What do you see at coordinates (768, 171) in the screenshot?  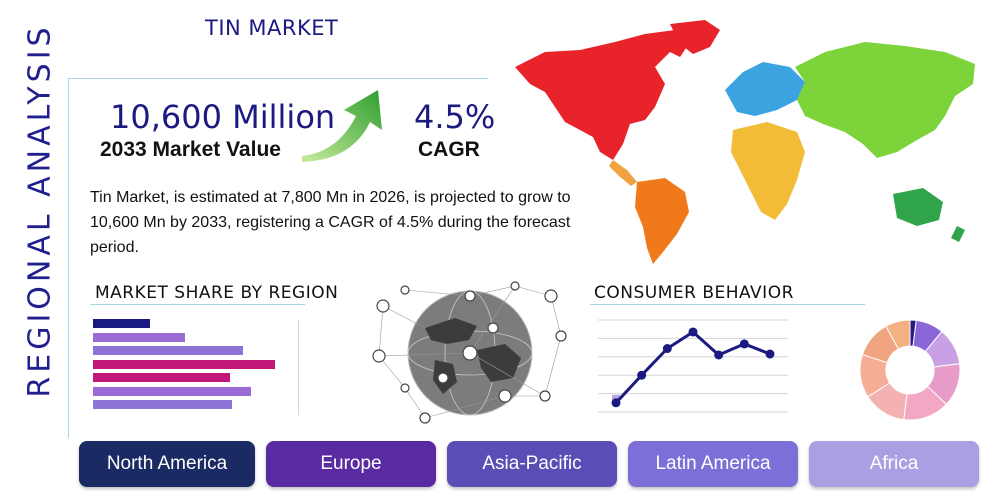 I see `africa-shape` at bounding box center [768, 171].